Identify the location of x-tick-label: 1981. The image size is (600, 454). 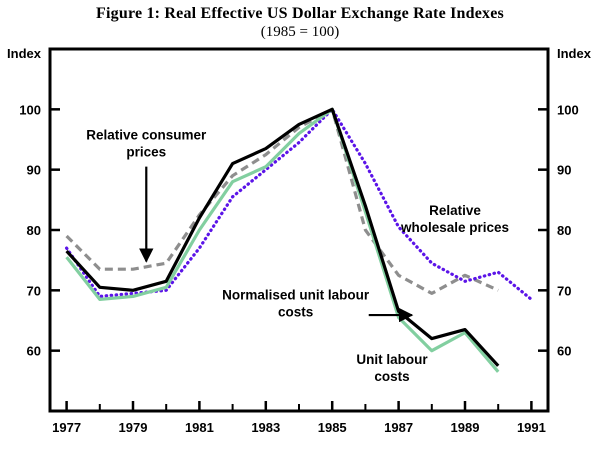
(199, 427).